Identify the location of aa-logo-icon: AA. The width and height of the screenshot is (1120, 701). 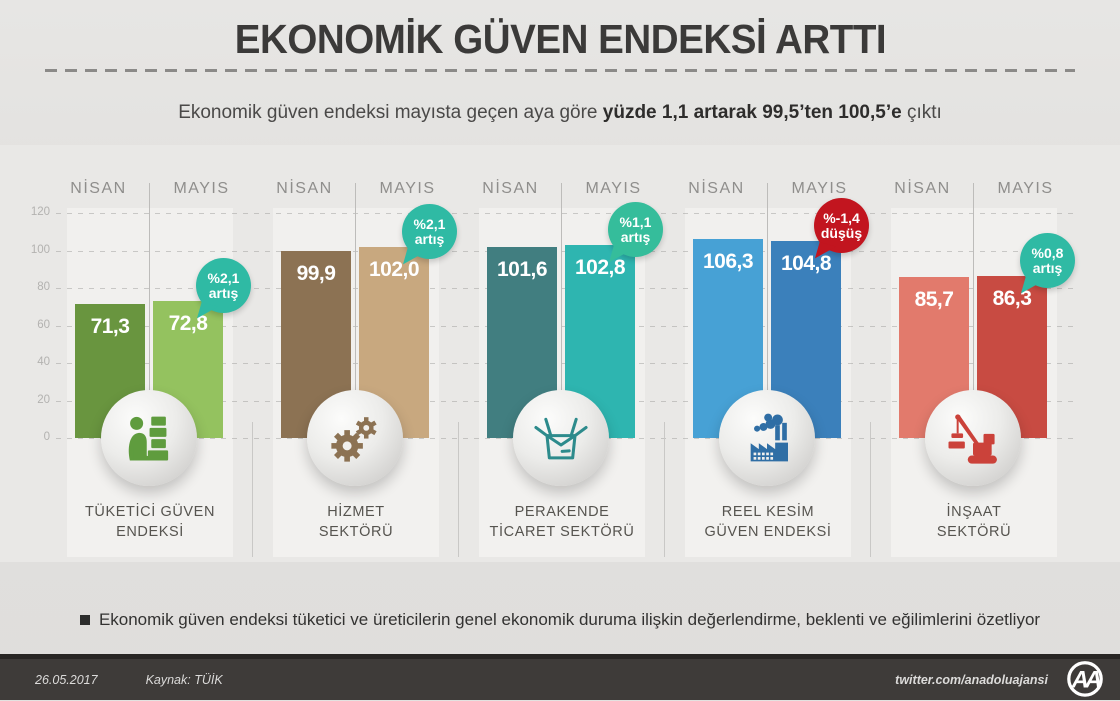
(1085, 679).